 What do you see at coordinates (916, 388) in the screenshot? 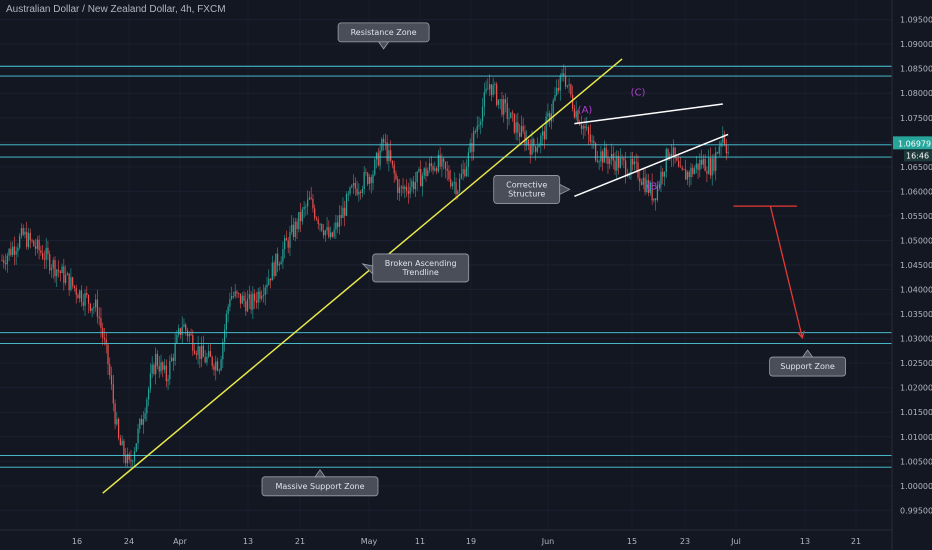
I see `y-tick-label: 1.02000` at bounding box center [916, 388].